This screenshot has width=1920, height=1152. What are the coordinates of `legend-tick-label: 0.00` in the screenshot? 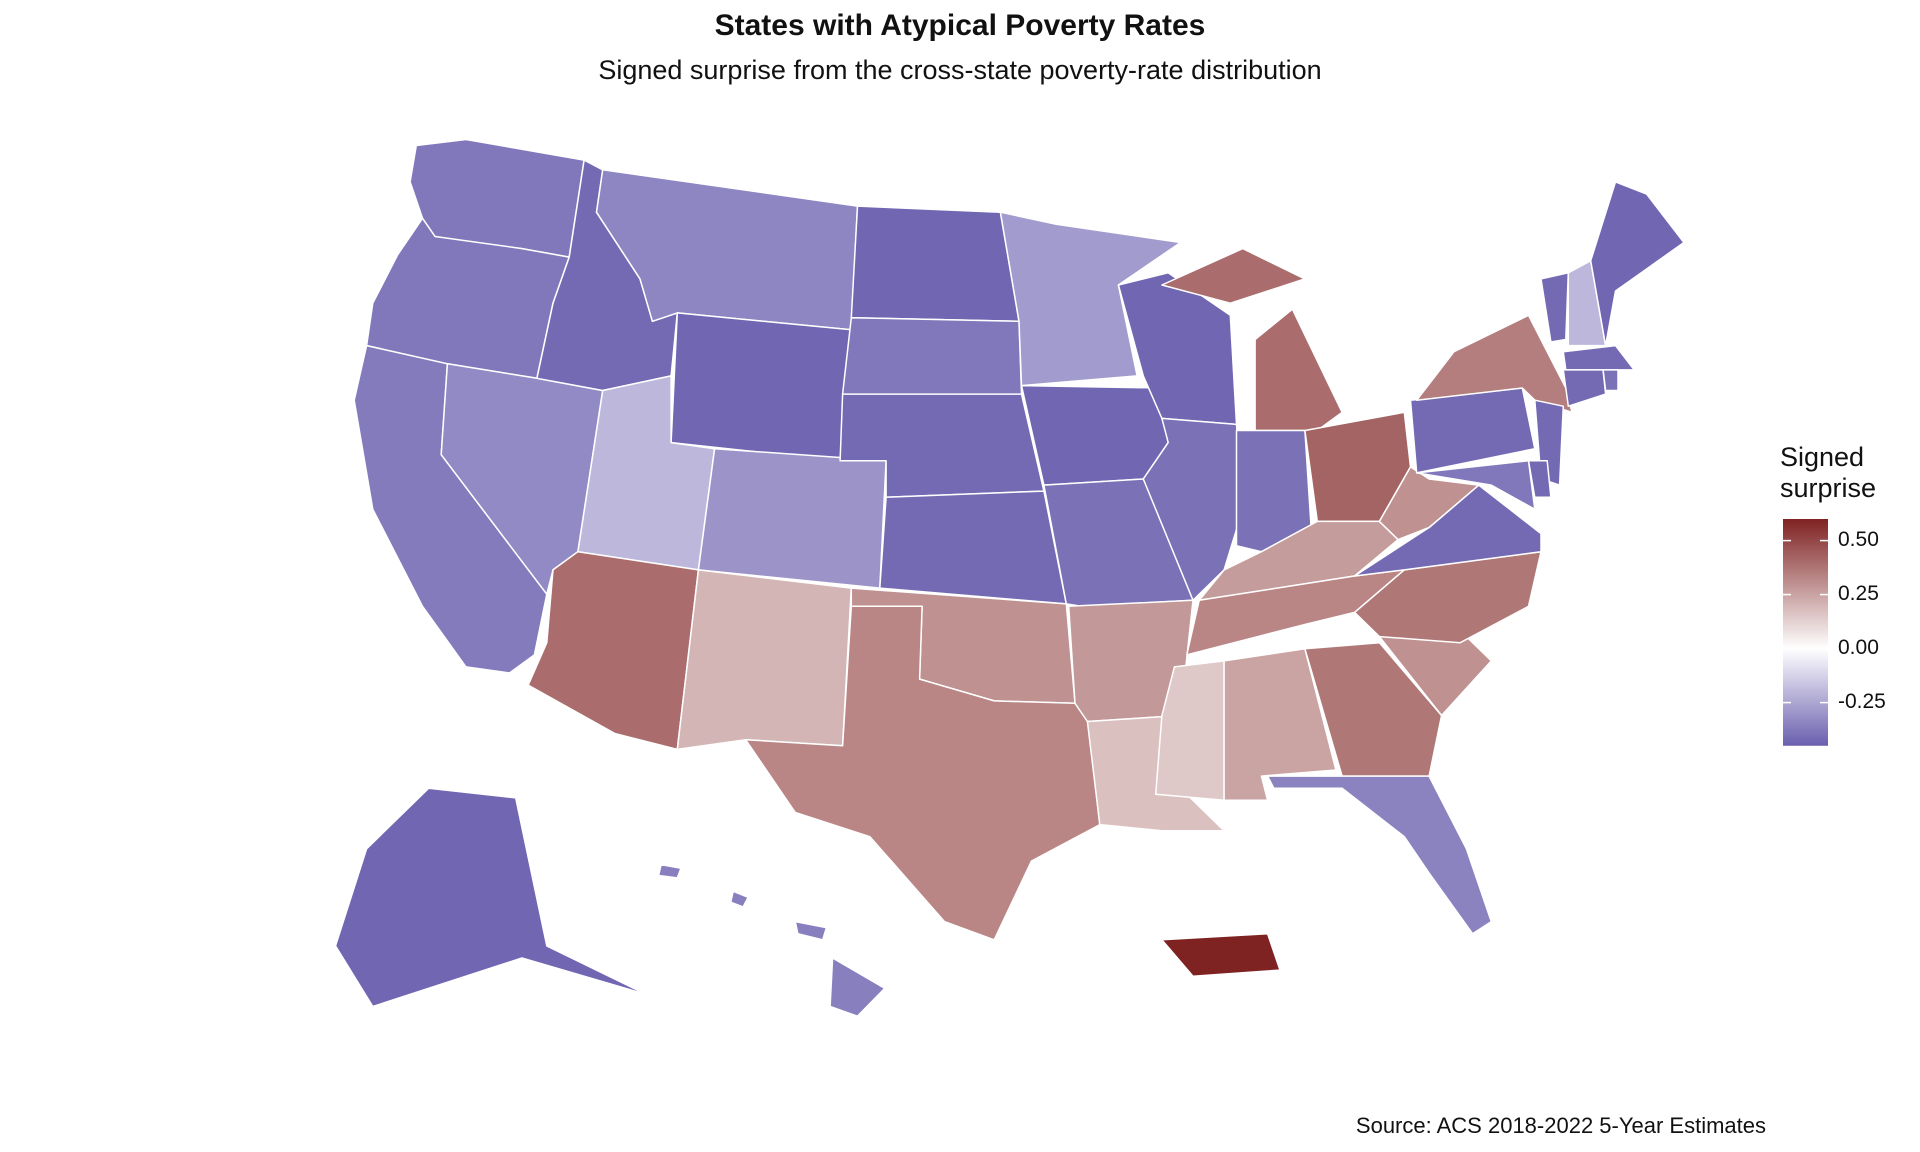 It's located at (1858, 647).